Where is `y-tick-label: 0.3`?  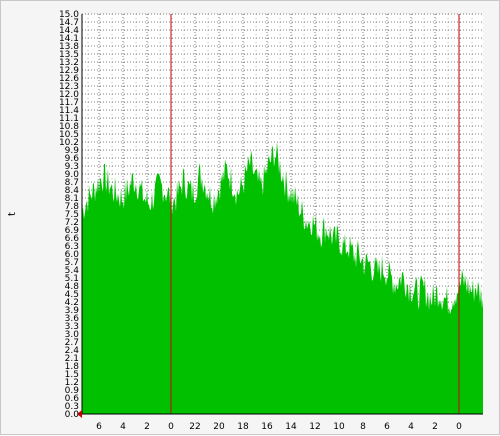 y-tick-label: 0.3 is located at coordinates (72, 407).